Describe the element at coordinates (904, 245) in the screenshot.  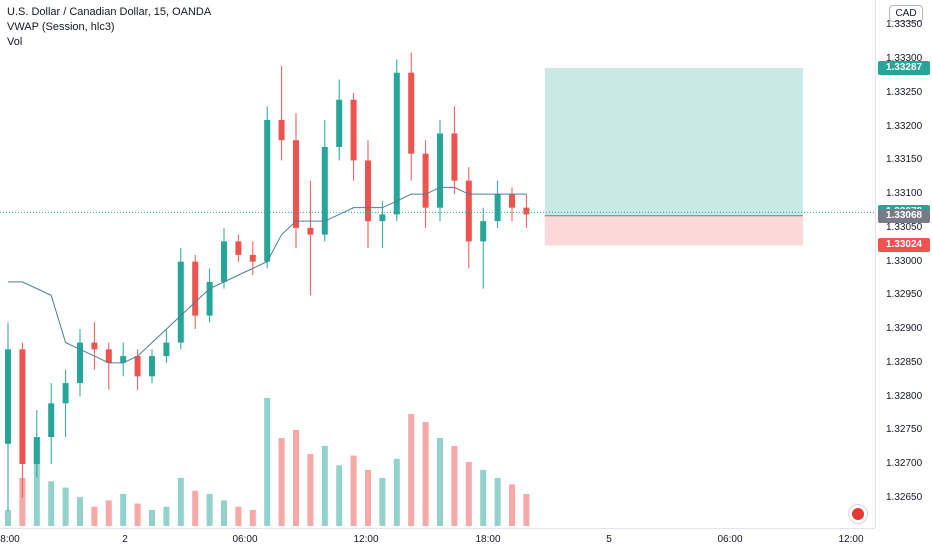
I see `stop-price-badge: 1.33024` at that location.